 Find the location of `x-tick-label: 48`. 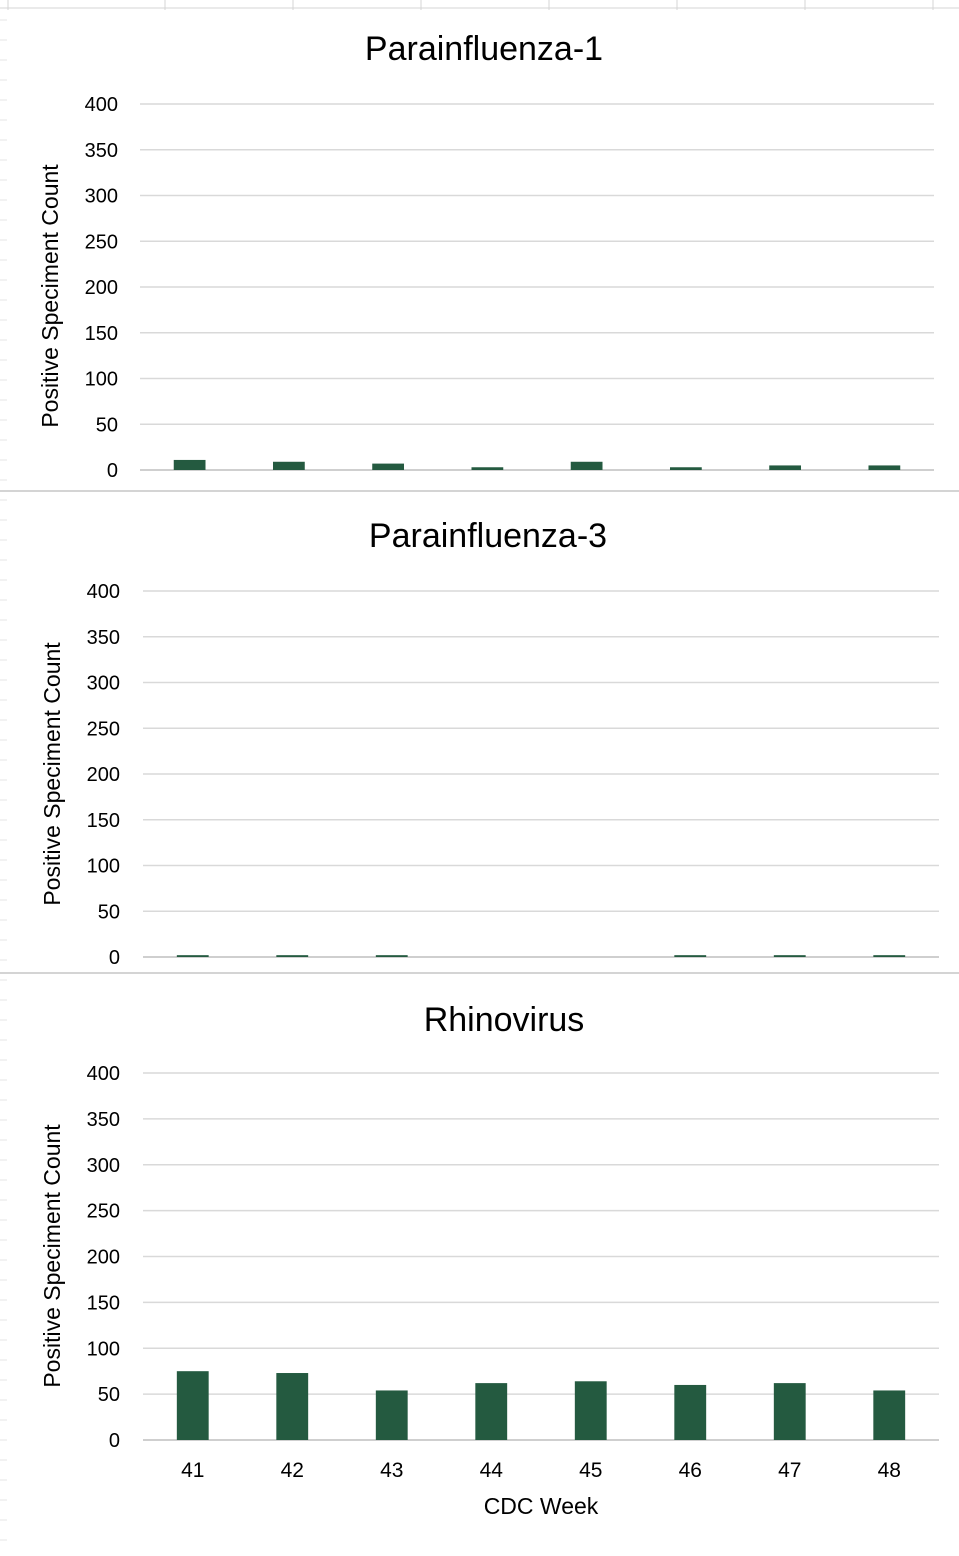

x-tick-label: 48 is located at coordinates (889, 1470).